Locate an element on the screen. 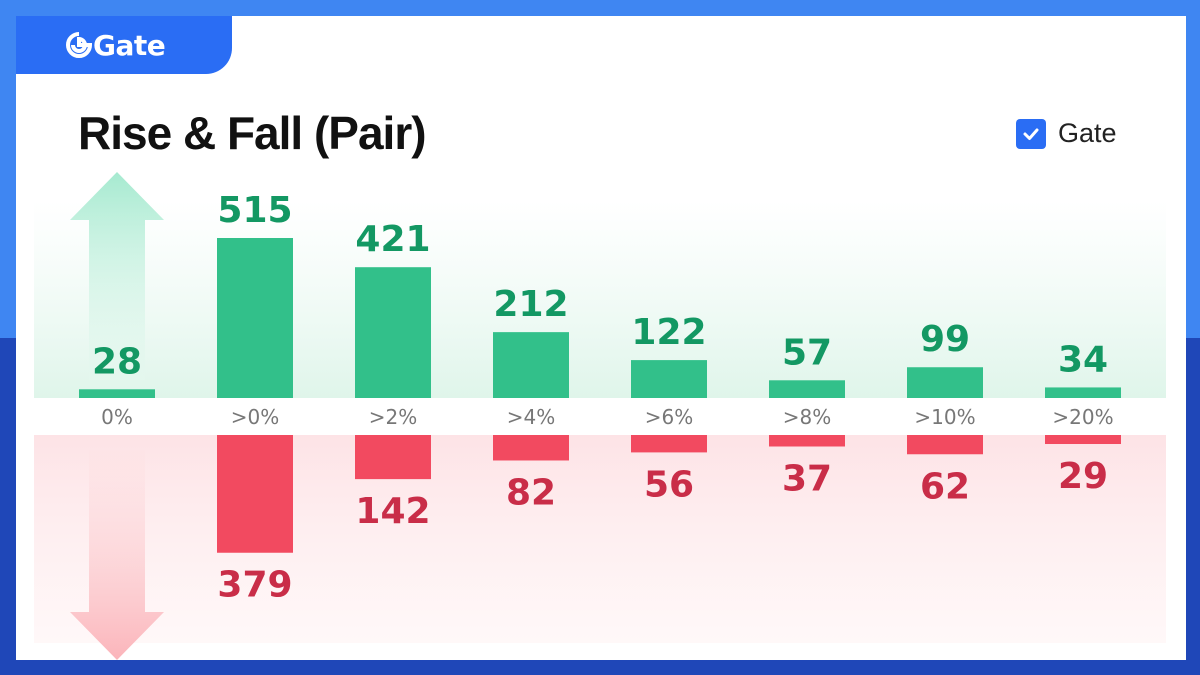 The width and height of the screenshot is (1200, 675). fall-arrow-icon is located at coordinates (117, 555).